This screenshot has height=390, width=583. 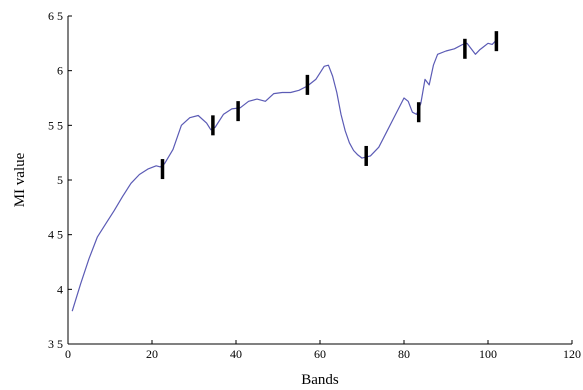 What do you see at coordinates (60, 71) in the screenshot?
I see `y-tick-label: 6` at bounding box center [60, 71].